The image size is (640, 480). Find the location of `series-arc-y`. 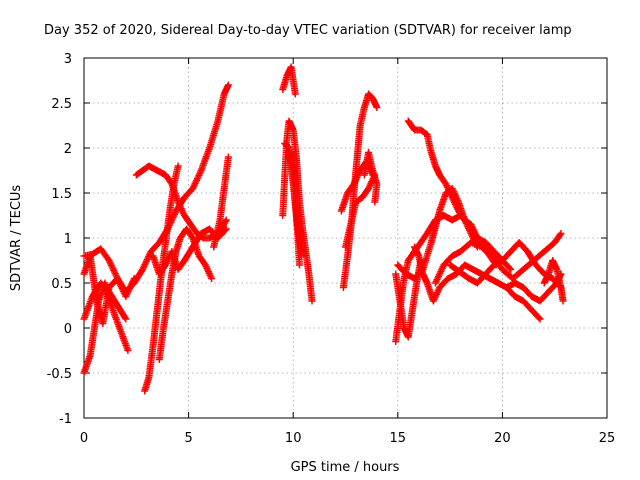

series-arc-y is located at coordinates (523, 303).